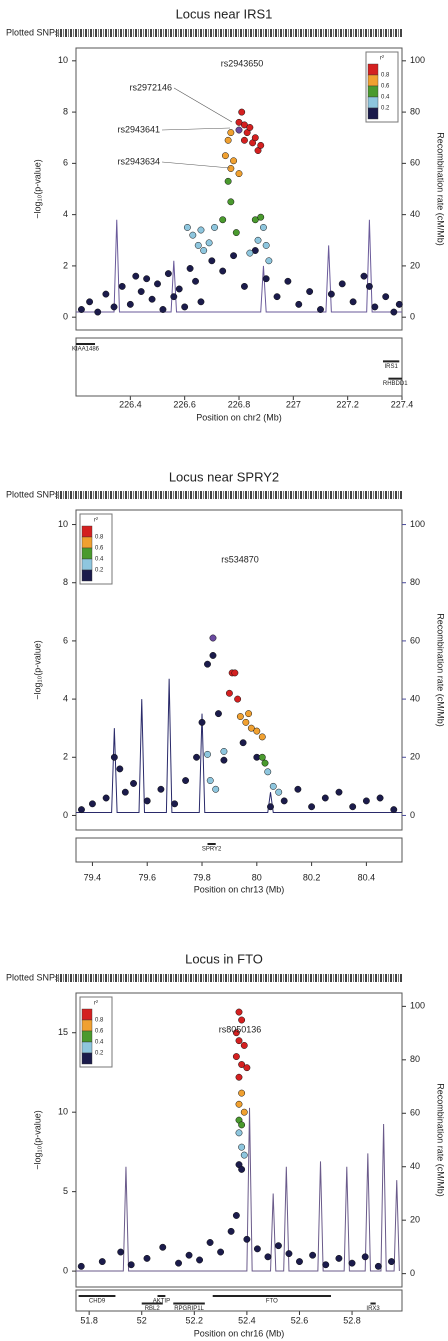 The image size is (448, 1341). I want to click on gene-label: IRS1, so click(391, 367).